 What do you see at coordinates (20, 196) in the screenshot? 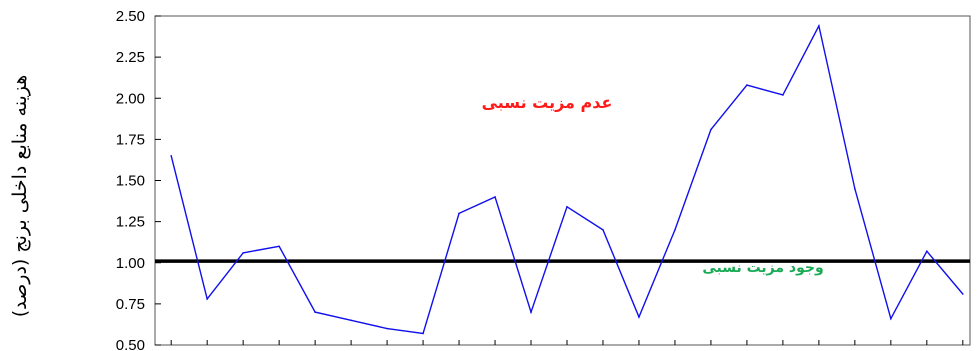
I see `y-axis-label: هزینه منابع داخلی برنج (درصد)` at bounding box center [20, 196].